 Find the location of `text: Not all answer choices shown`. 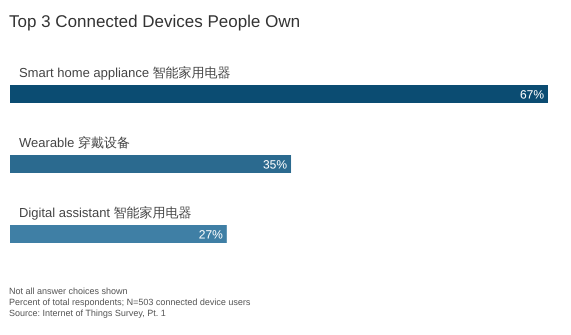

text: Not all answer choices shown is located at coordinates (68, 291).